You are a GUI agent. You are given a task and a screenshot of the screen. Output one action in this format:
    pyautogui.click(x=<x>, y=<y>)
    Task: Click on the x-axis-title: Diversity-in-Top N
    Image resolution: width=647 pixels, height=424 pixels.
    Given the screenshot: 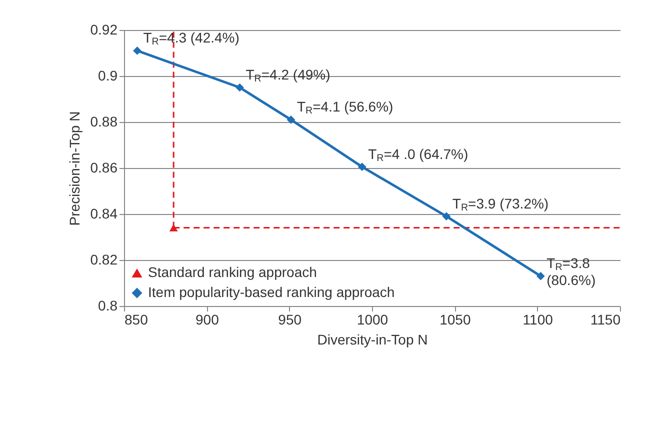 What is the action you would take?
    pyautogui.click(x=372, y=340)
    